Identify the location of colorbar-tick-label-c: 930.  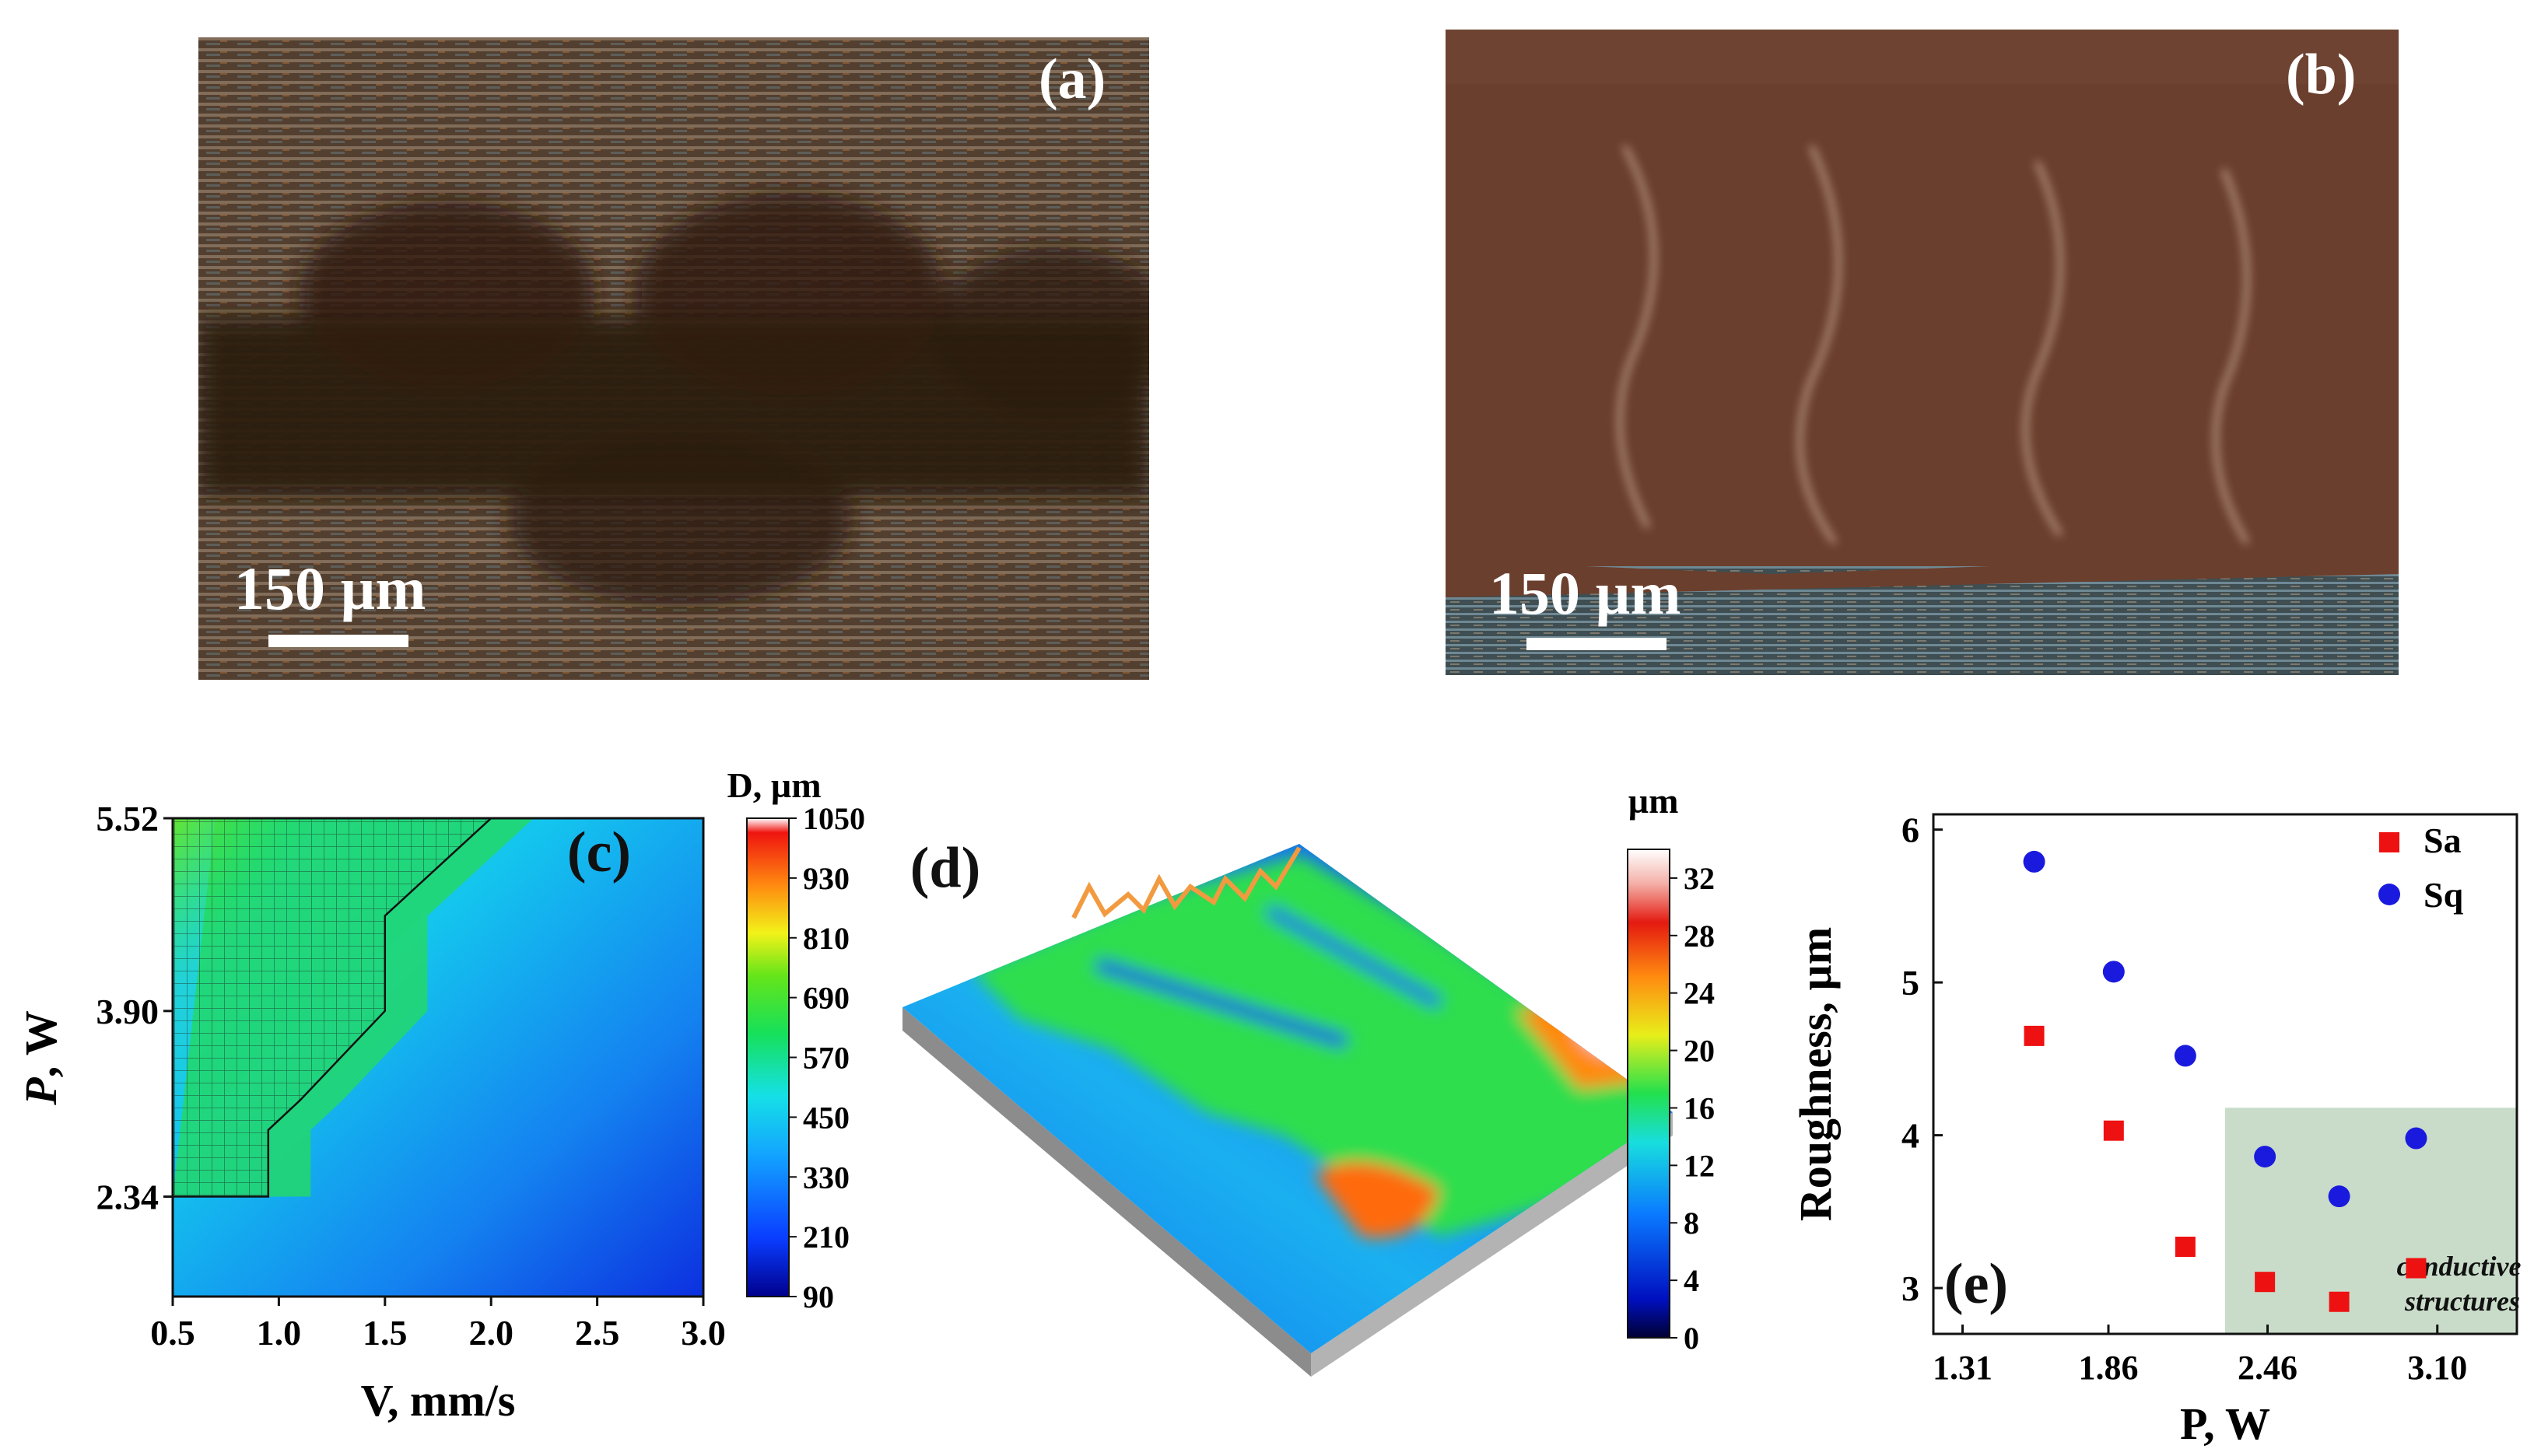
(826, 878).